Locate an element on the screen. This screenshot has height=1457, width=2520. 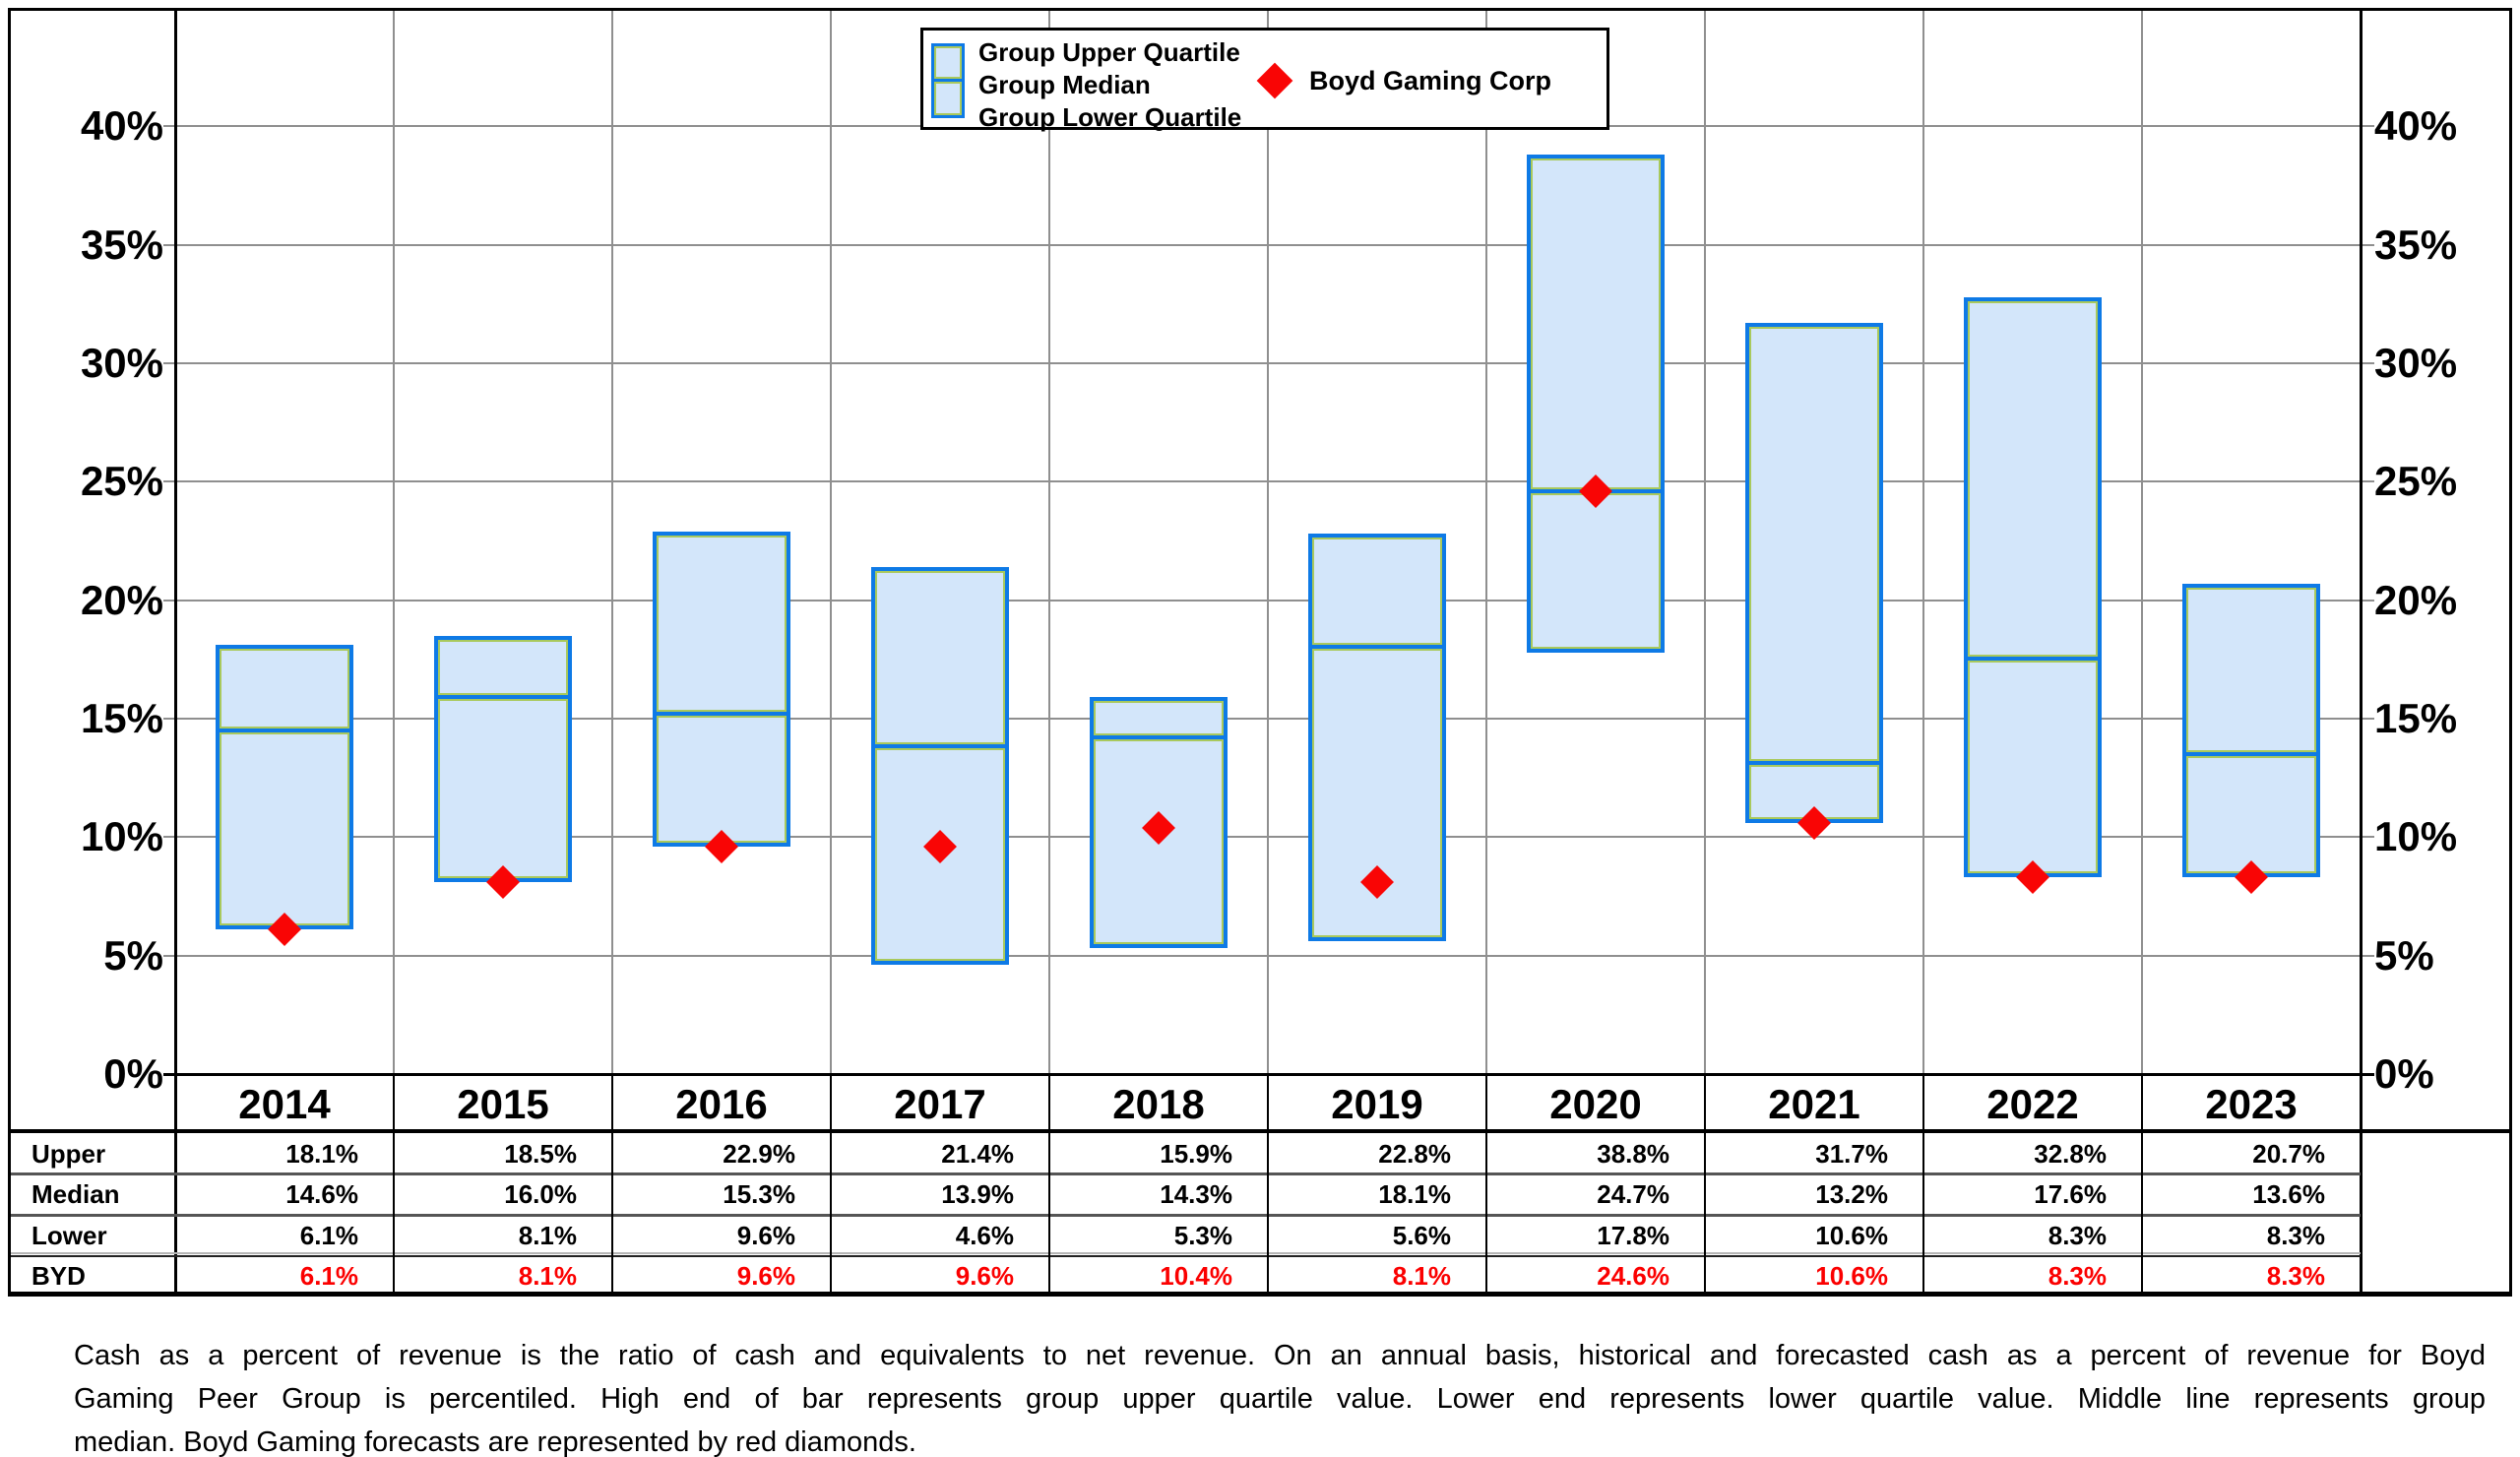
legend-label-lower-quartile: Group Lower Quartile is located at coordinates (1110, 117).